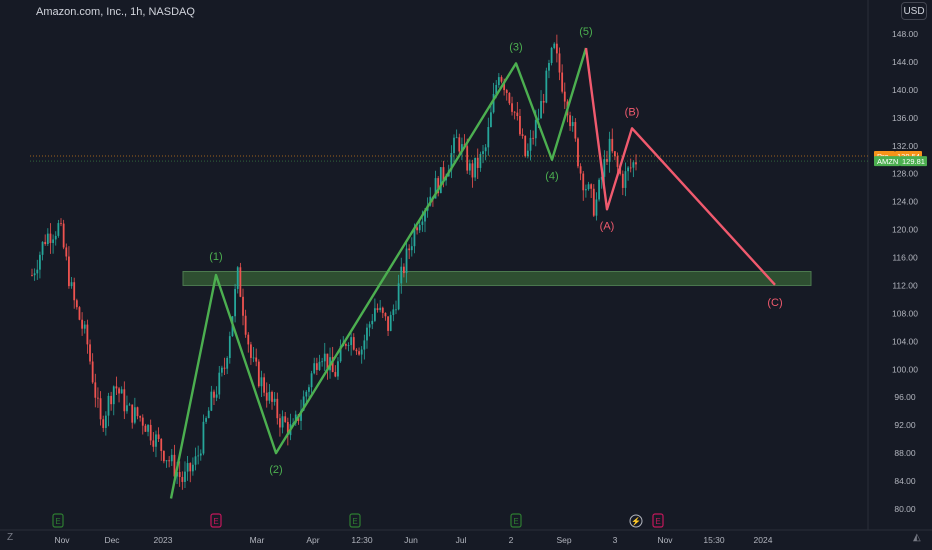 Image resolution: width=932 pixels, height=550 pixels. What do you see at coordinates (905, 90) in the screenshot?
I see `y-tick-label: 140.00` at bounding box center [905, 90].